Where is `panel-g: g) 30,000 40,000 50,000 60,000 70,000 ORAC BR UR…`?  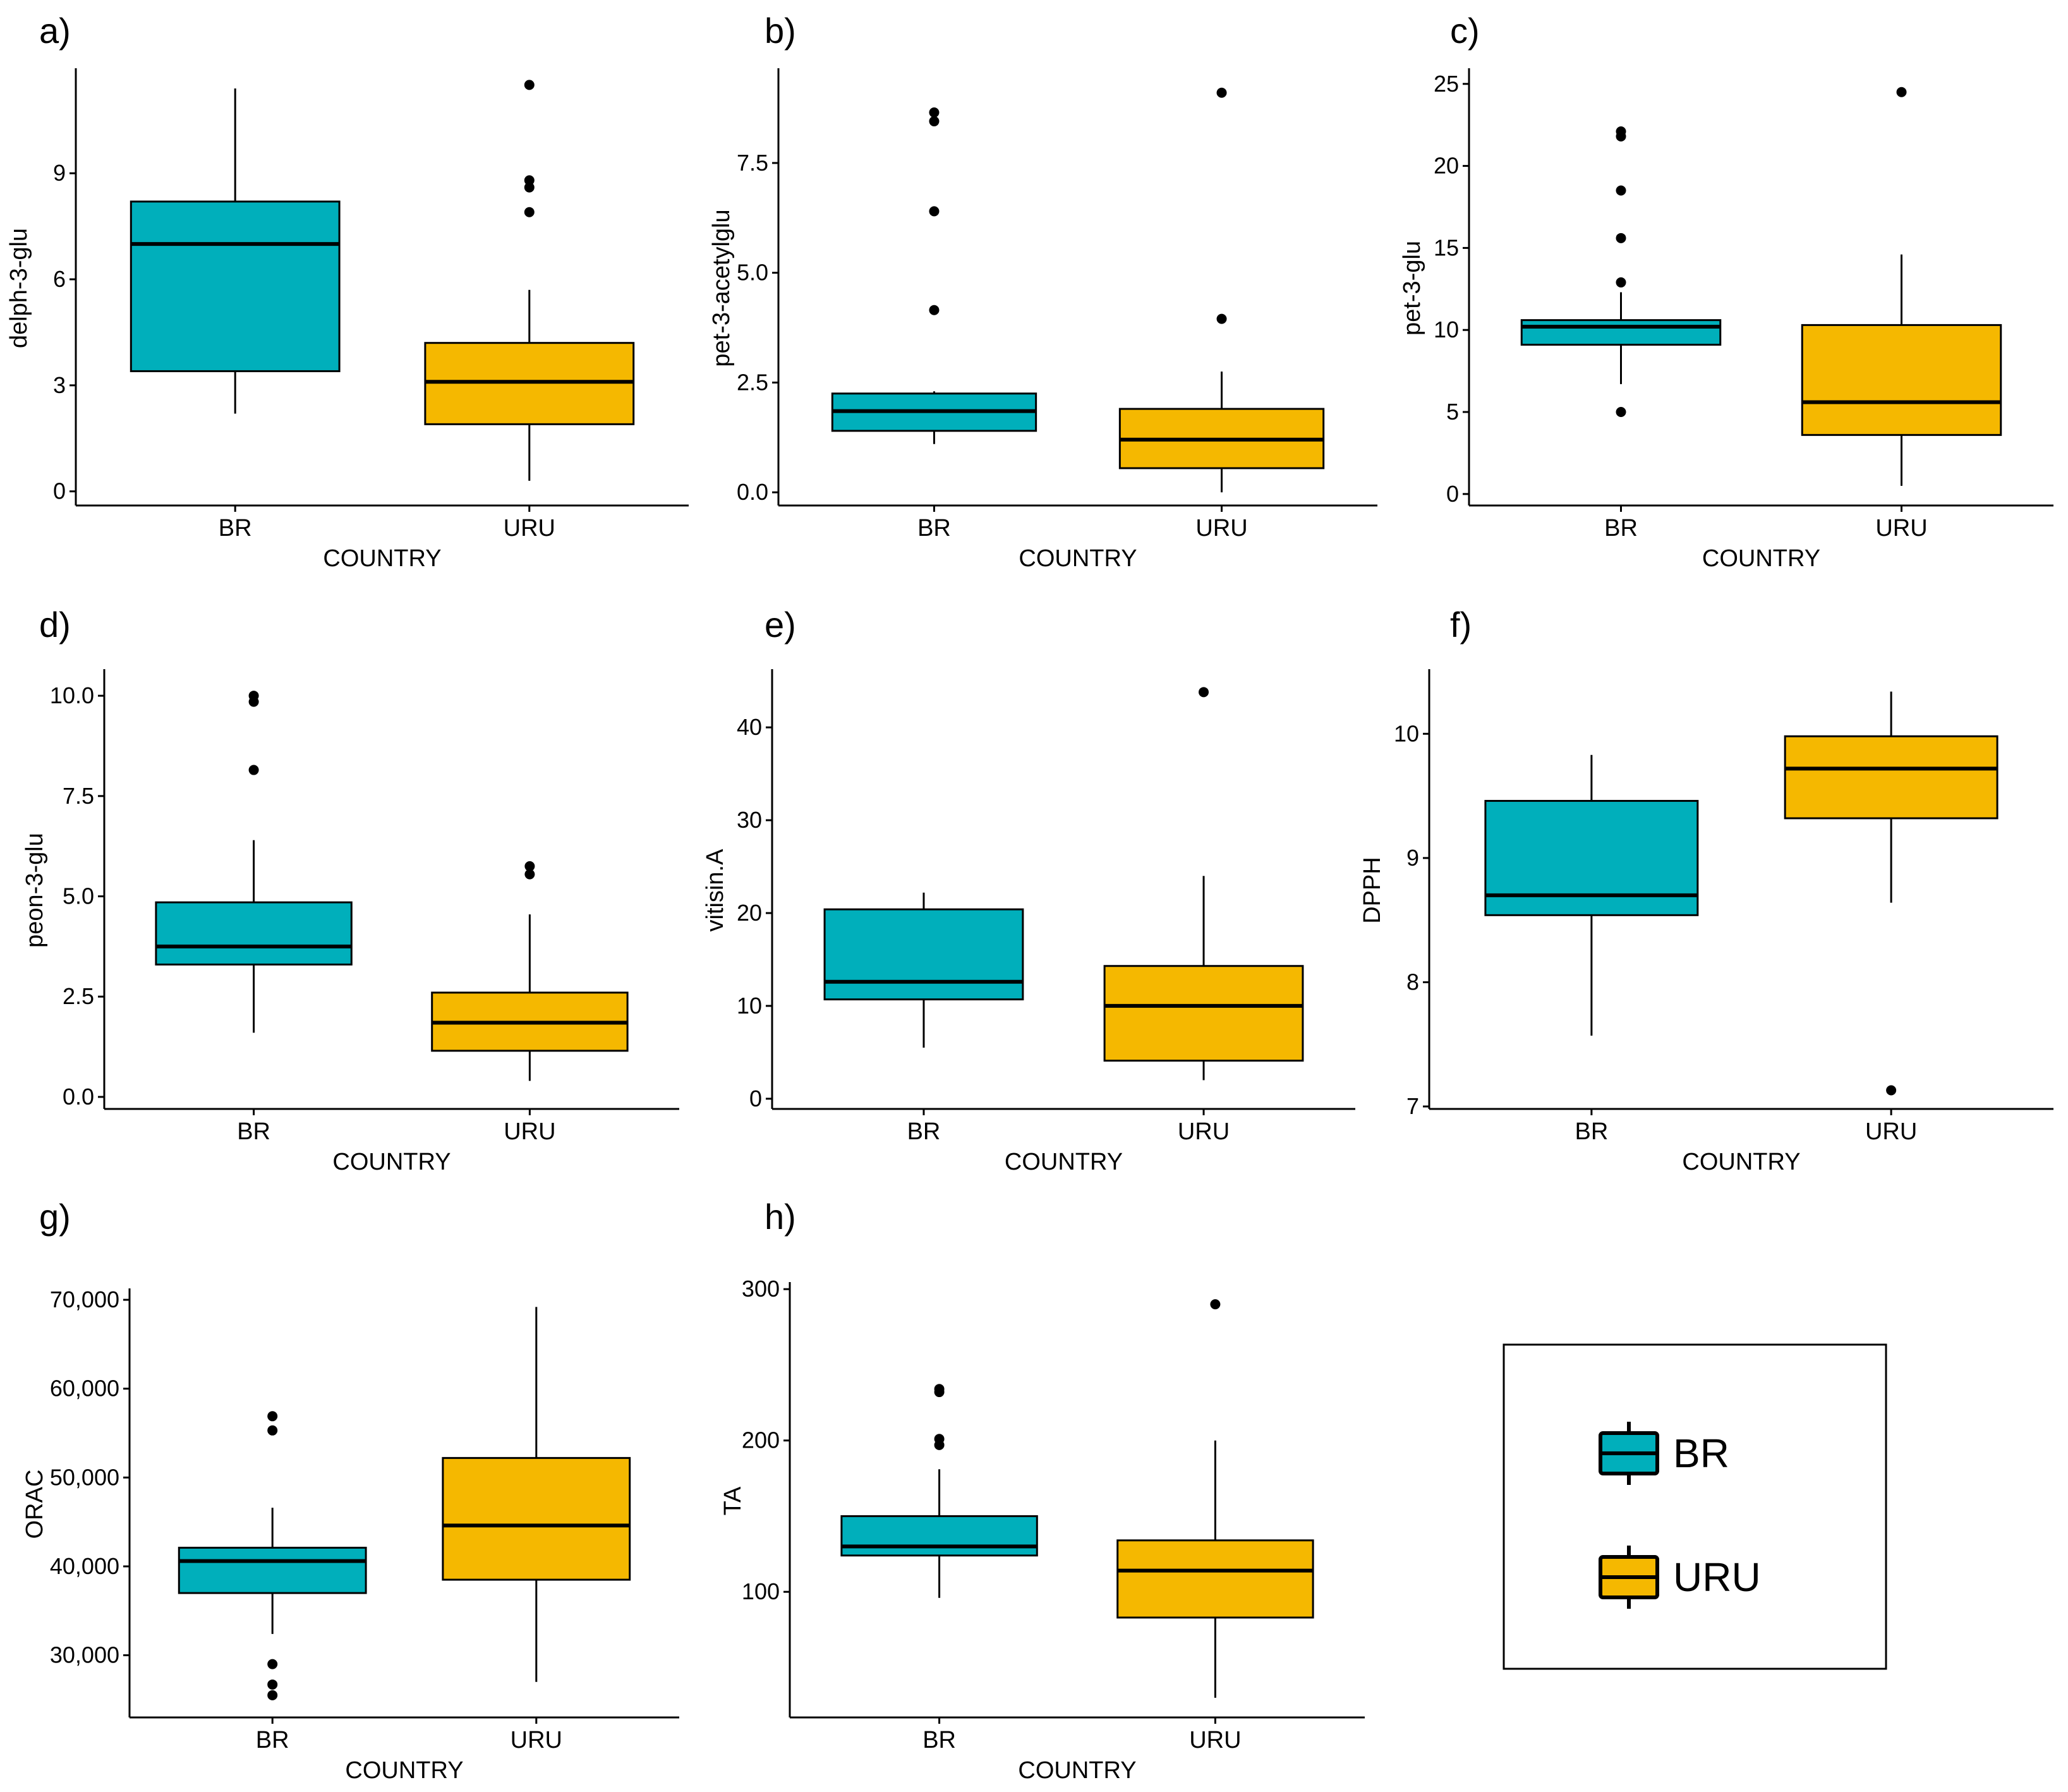
panel-g: g) 30,000 40,000 50,000 60,000 70,000 ORAC BR UR… is located at coordinates (350, 1491).